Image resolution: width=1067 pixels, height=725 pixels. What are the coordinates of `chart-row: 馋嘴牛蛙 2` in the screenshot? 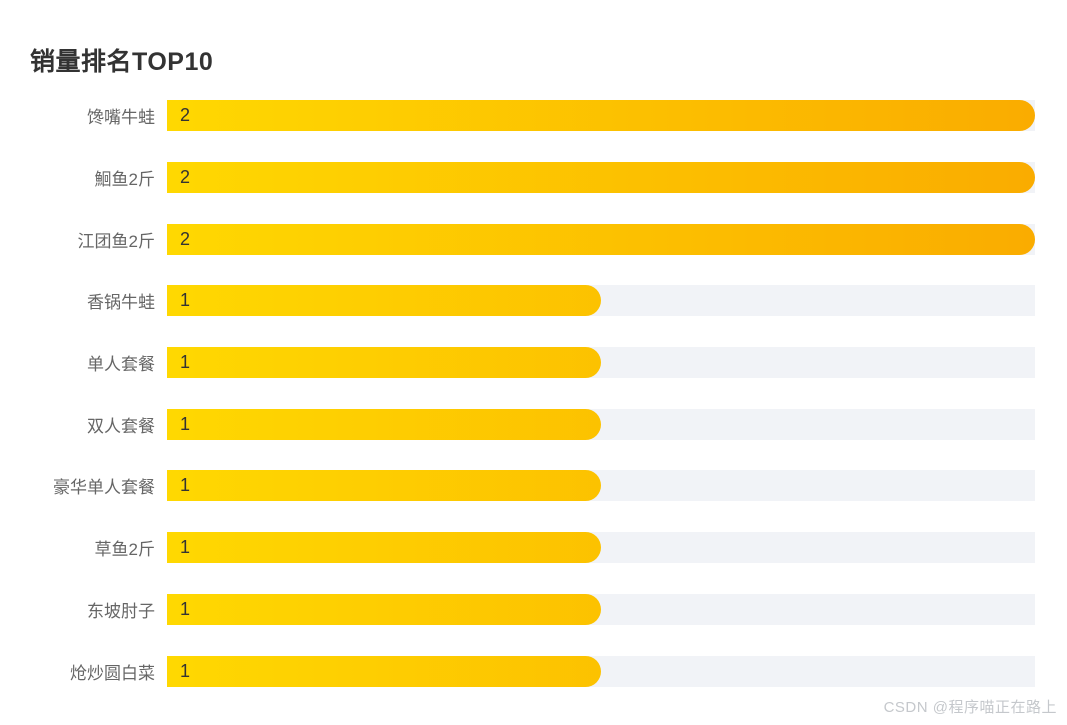 It's located at (517, 116).